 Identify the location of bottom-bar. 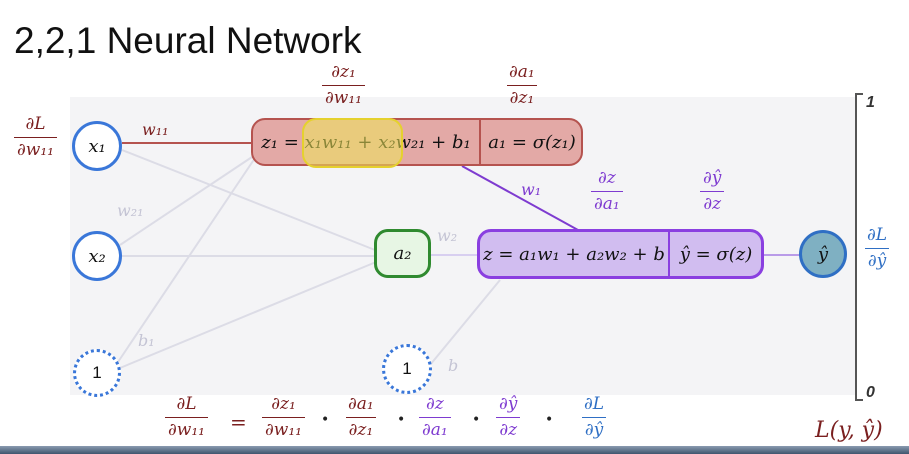
(454, 450).